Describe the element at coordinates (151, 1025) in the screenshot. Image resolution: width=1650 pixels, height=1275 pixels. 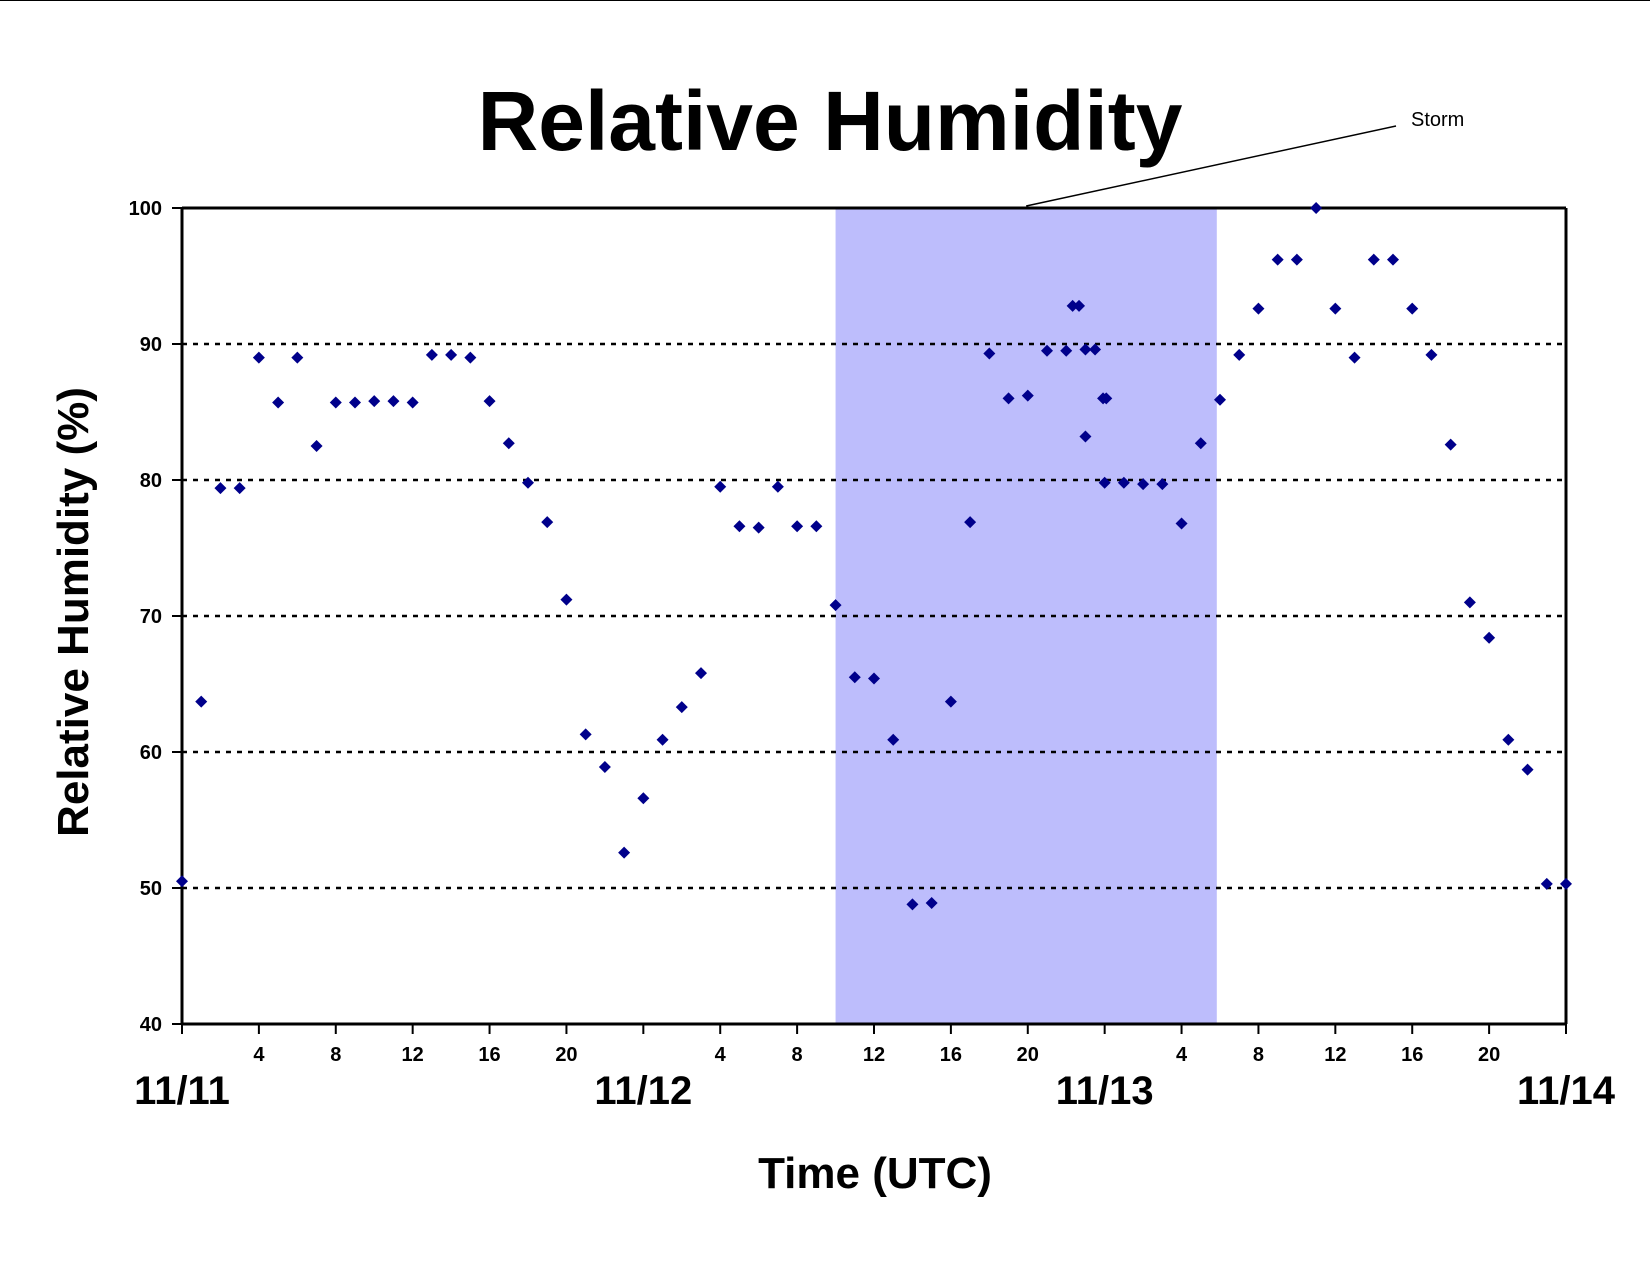
I see `y-tick-label: 40` at that location.